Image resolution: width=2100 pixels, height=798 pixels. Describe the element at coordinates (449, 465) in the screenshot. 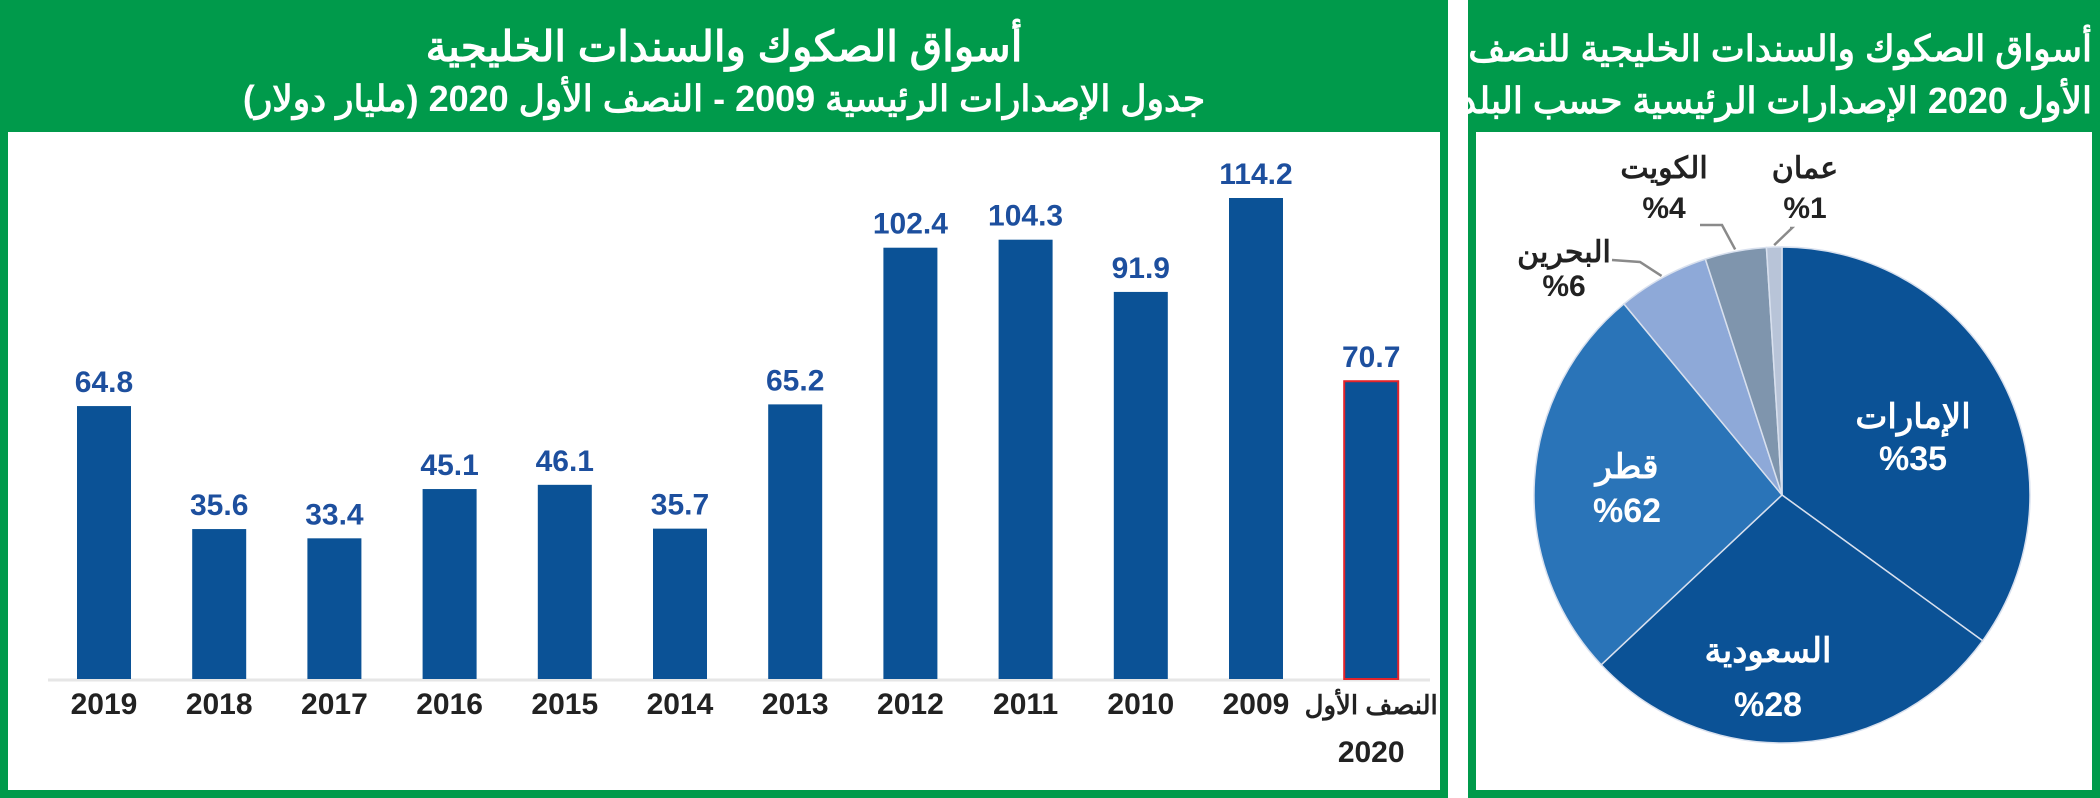

I see `bar-value-label-3: 45.1` at that location.